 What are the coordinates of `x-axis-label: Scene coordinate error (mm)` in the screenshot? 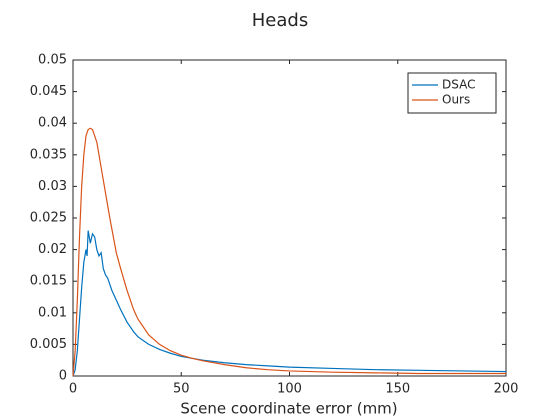 It's located at (288, 409).